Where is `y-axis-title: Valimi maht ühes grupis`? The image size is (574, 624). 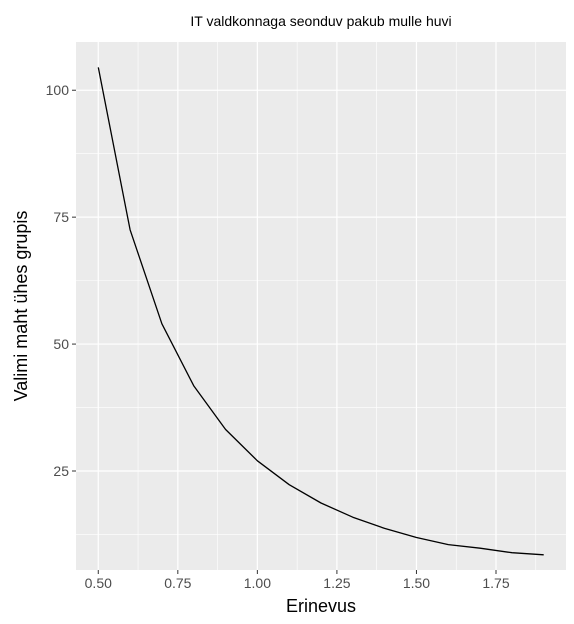
y-axis-title: Valimi maht ühes grupis is located at coordinates (21, 306).